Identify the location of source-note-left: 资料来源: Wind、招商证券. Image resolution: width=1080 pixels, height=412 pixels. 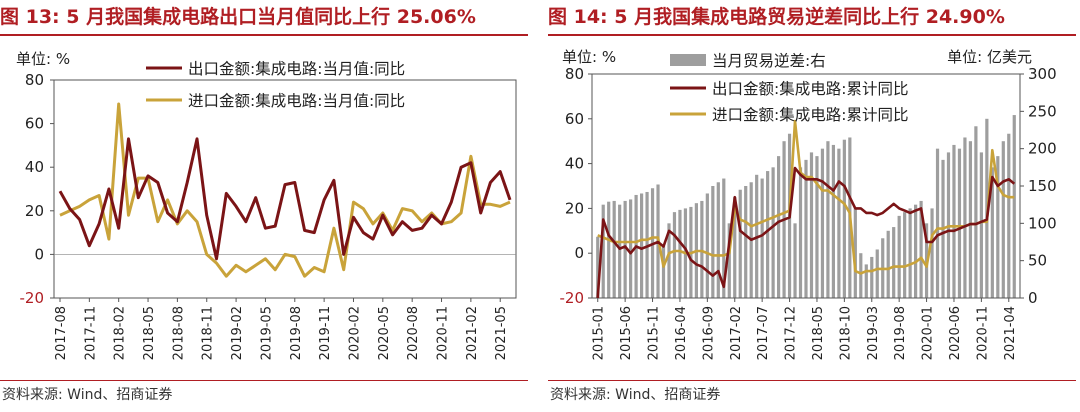
(87, 395).